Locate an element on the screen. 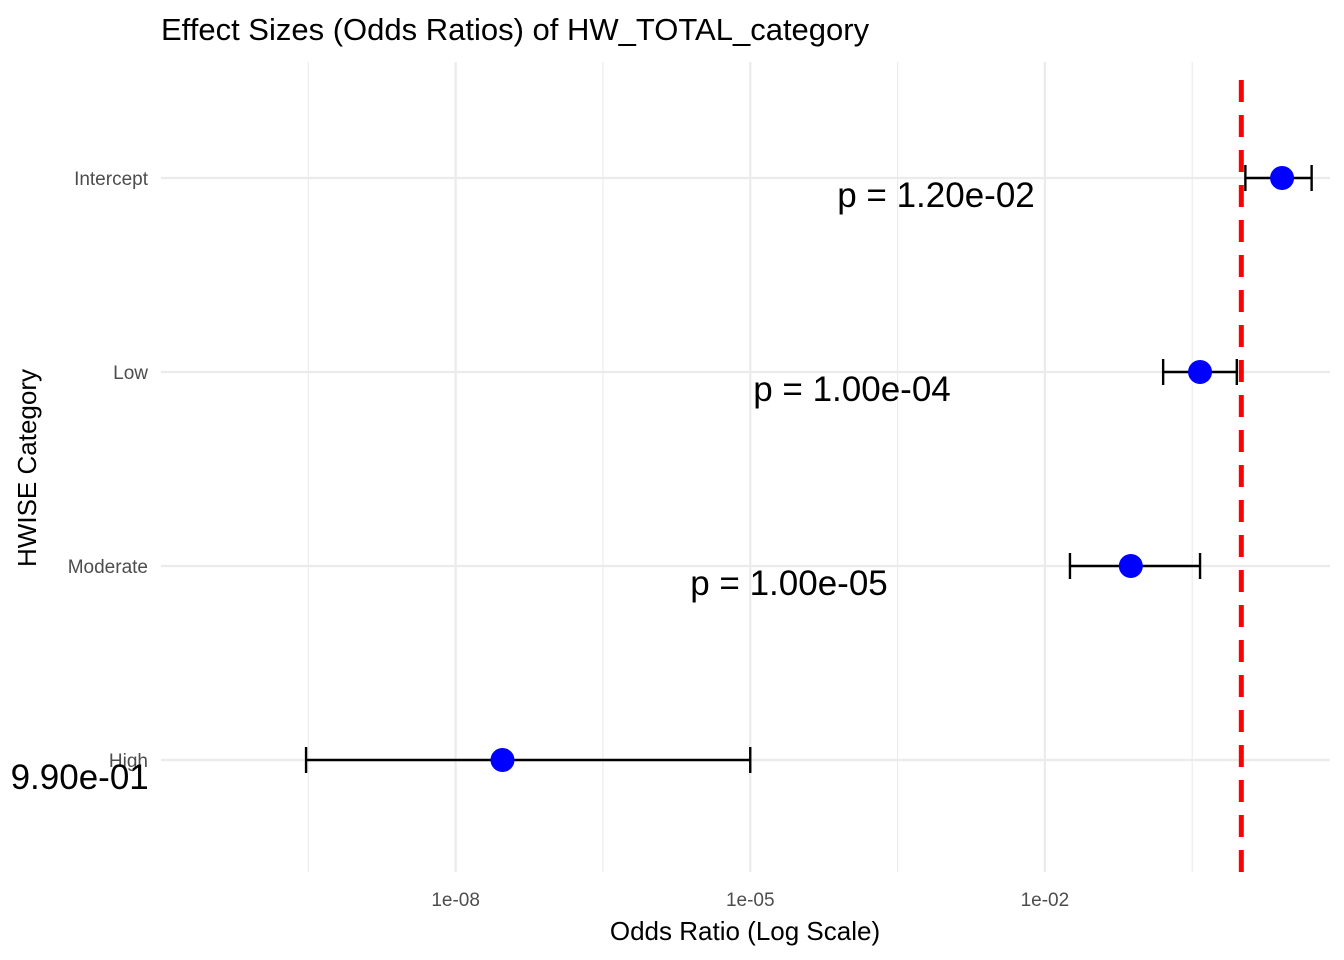 Image resolution: width=1344 pixels, height=960 pixels. y-tick-label-intercept: Intercept is located at coordinates (111, 179).